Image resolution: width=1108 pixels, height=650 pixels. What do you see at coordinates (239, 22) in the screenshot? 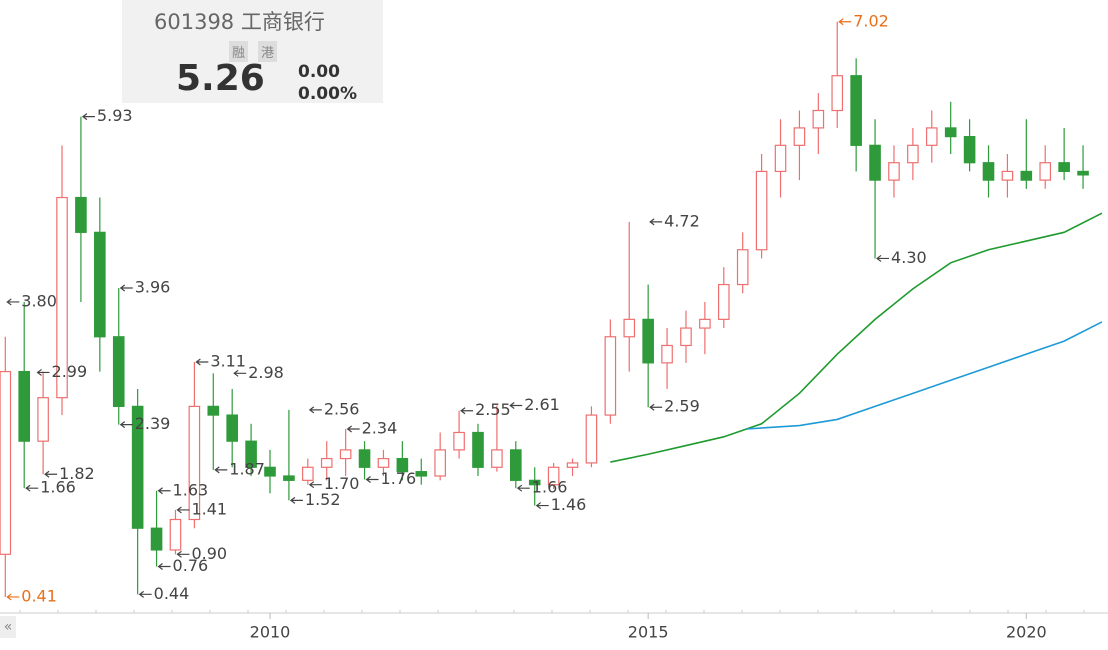
I see `stock-name: 601398 工商银行` at bounding box center [239, 22].